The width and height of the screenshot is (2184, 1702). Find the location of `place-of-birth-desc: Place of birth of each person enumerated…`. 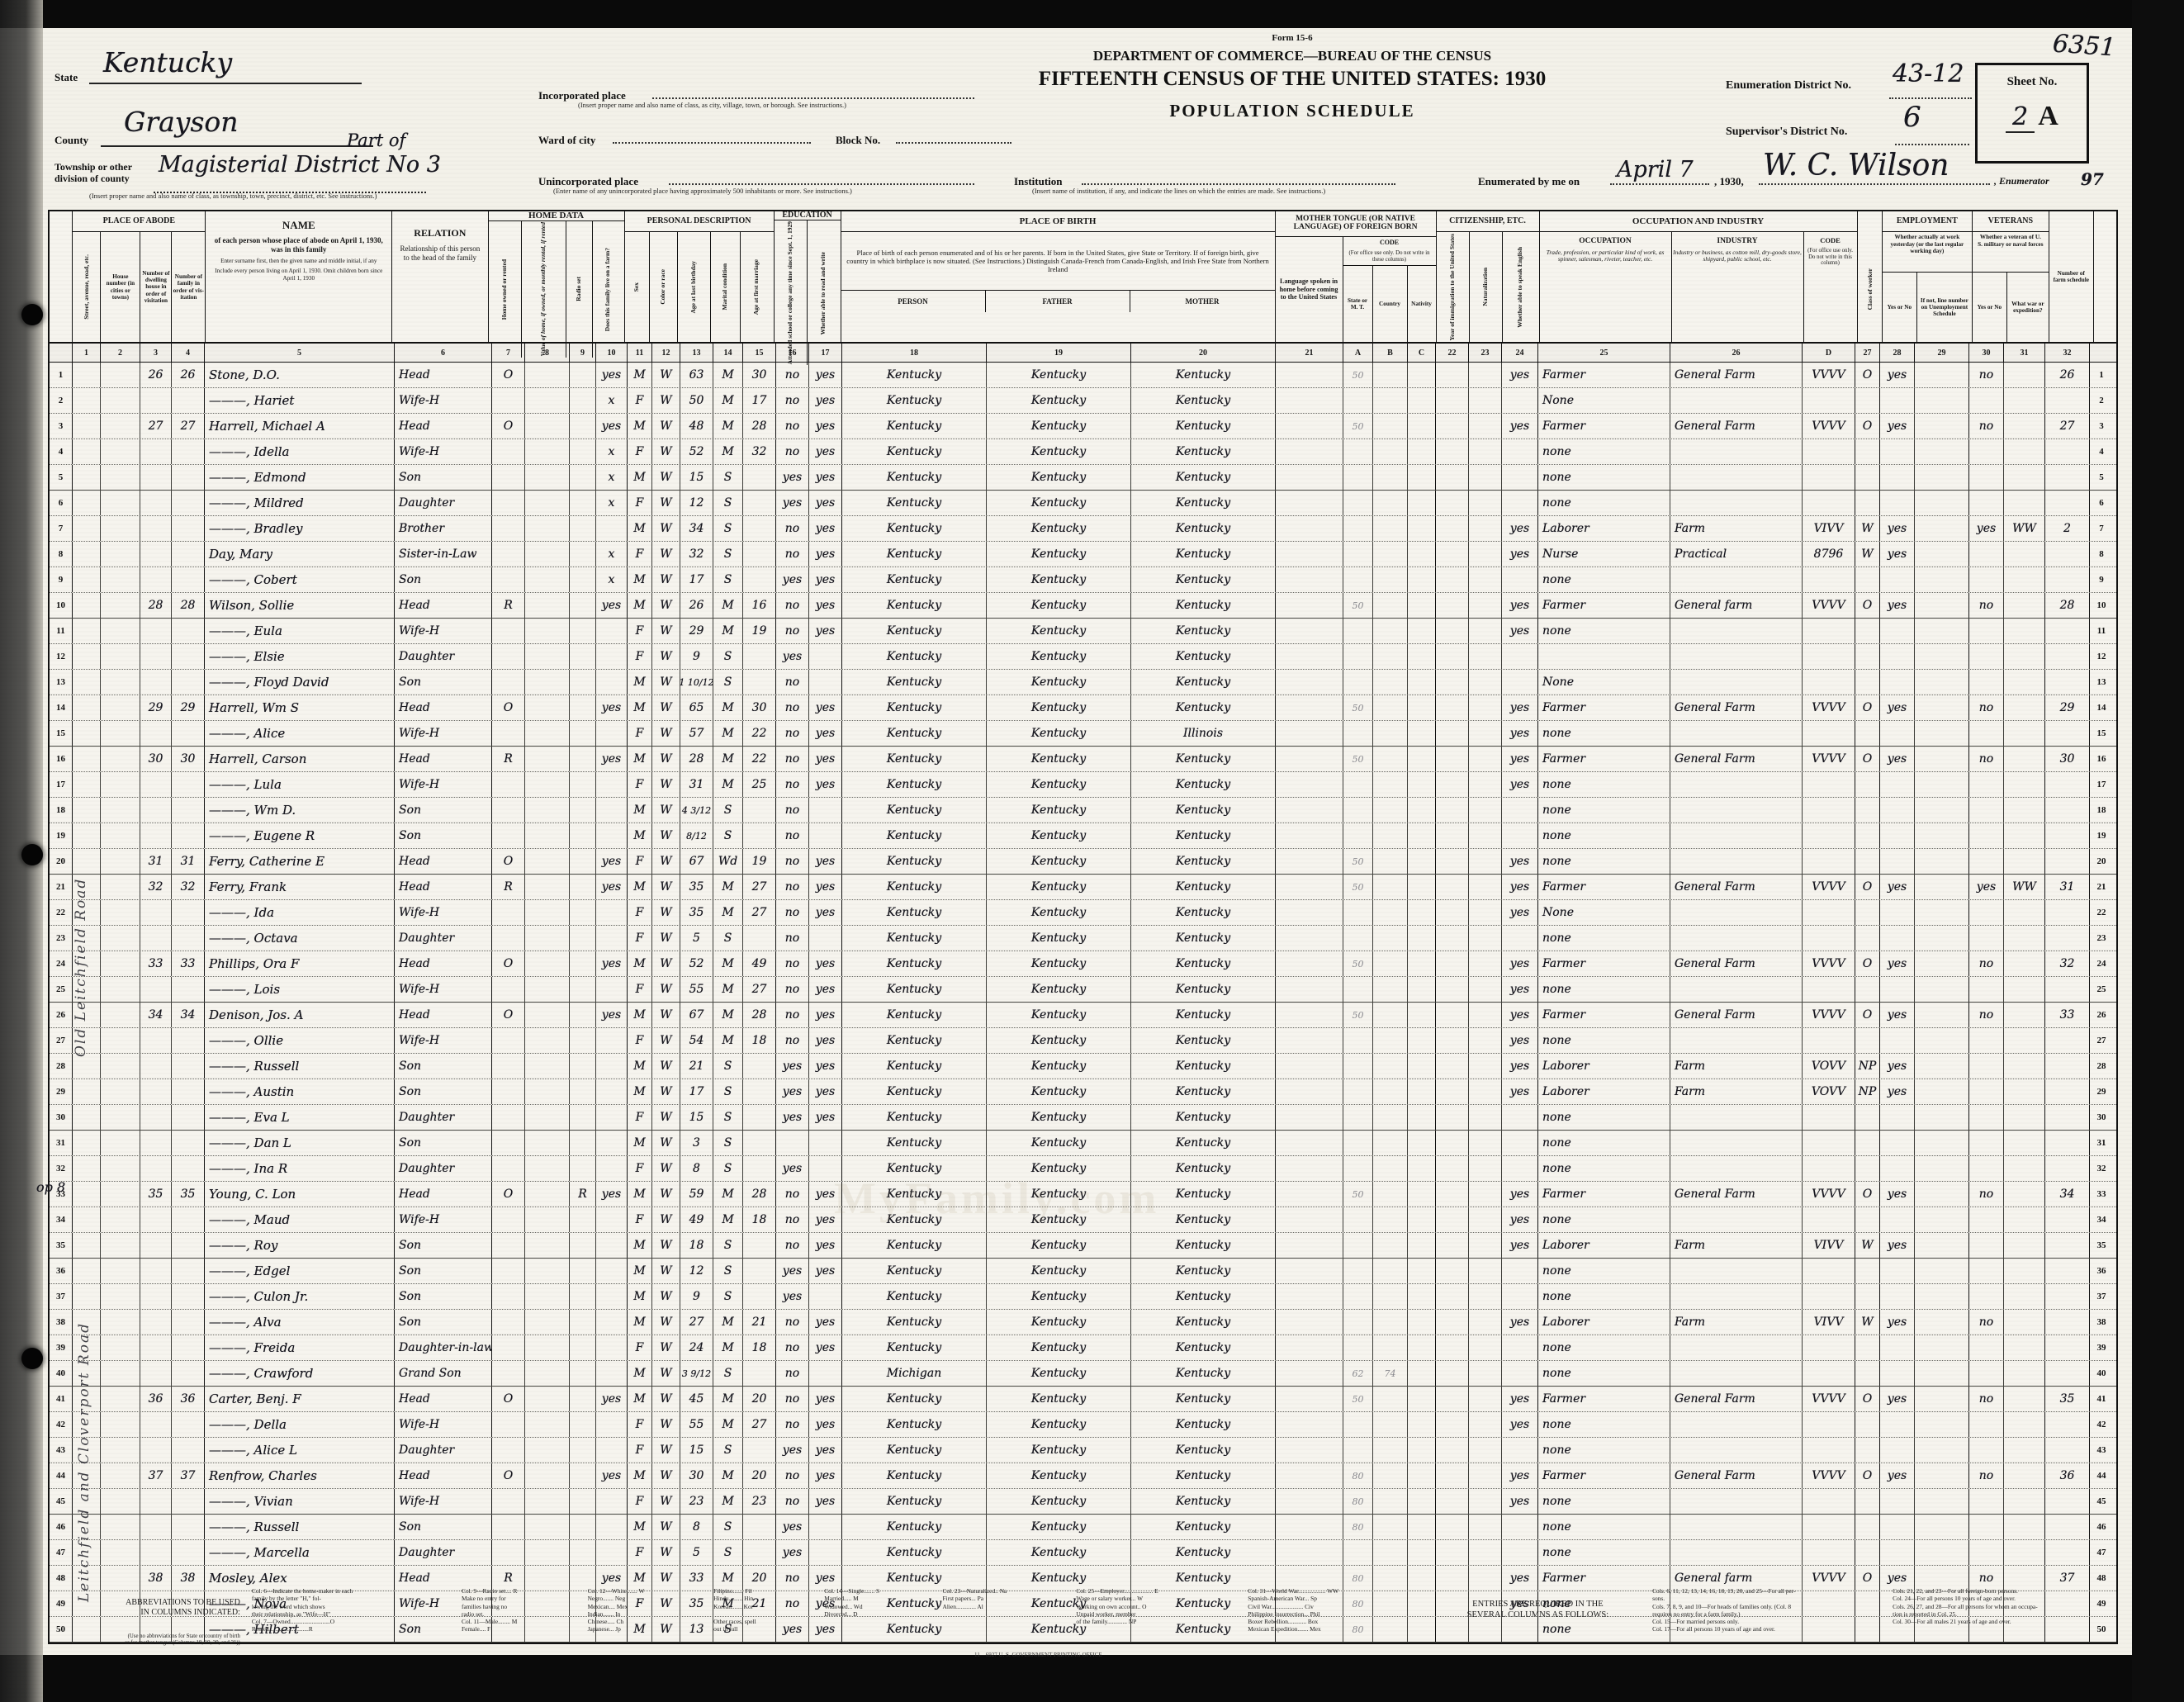

place-of-birth-desc: Place of birth of each person enumerated… is located at coordinates (1057, 261).